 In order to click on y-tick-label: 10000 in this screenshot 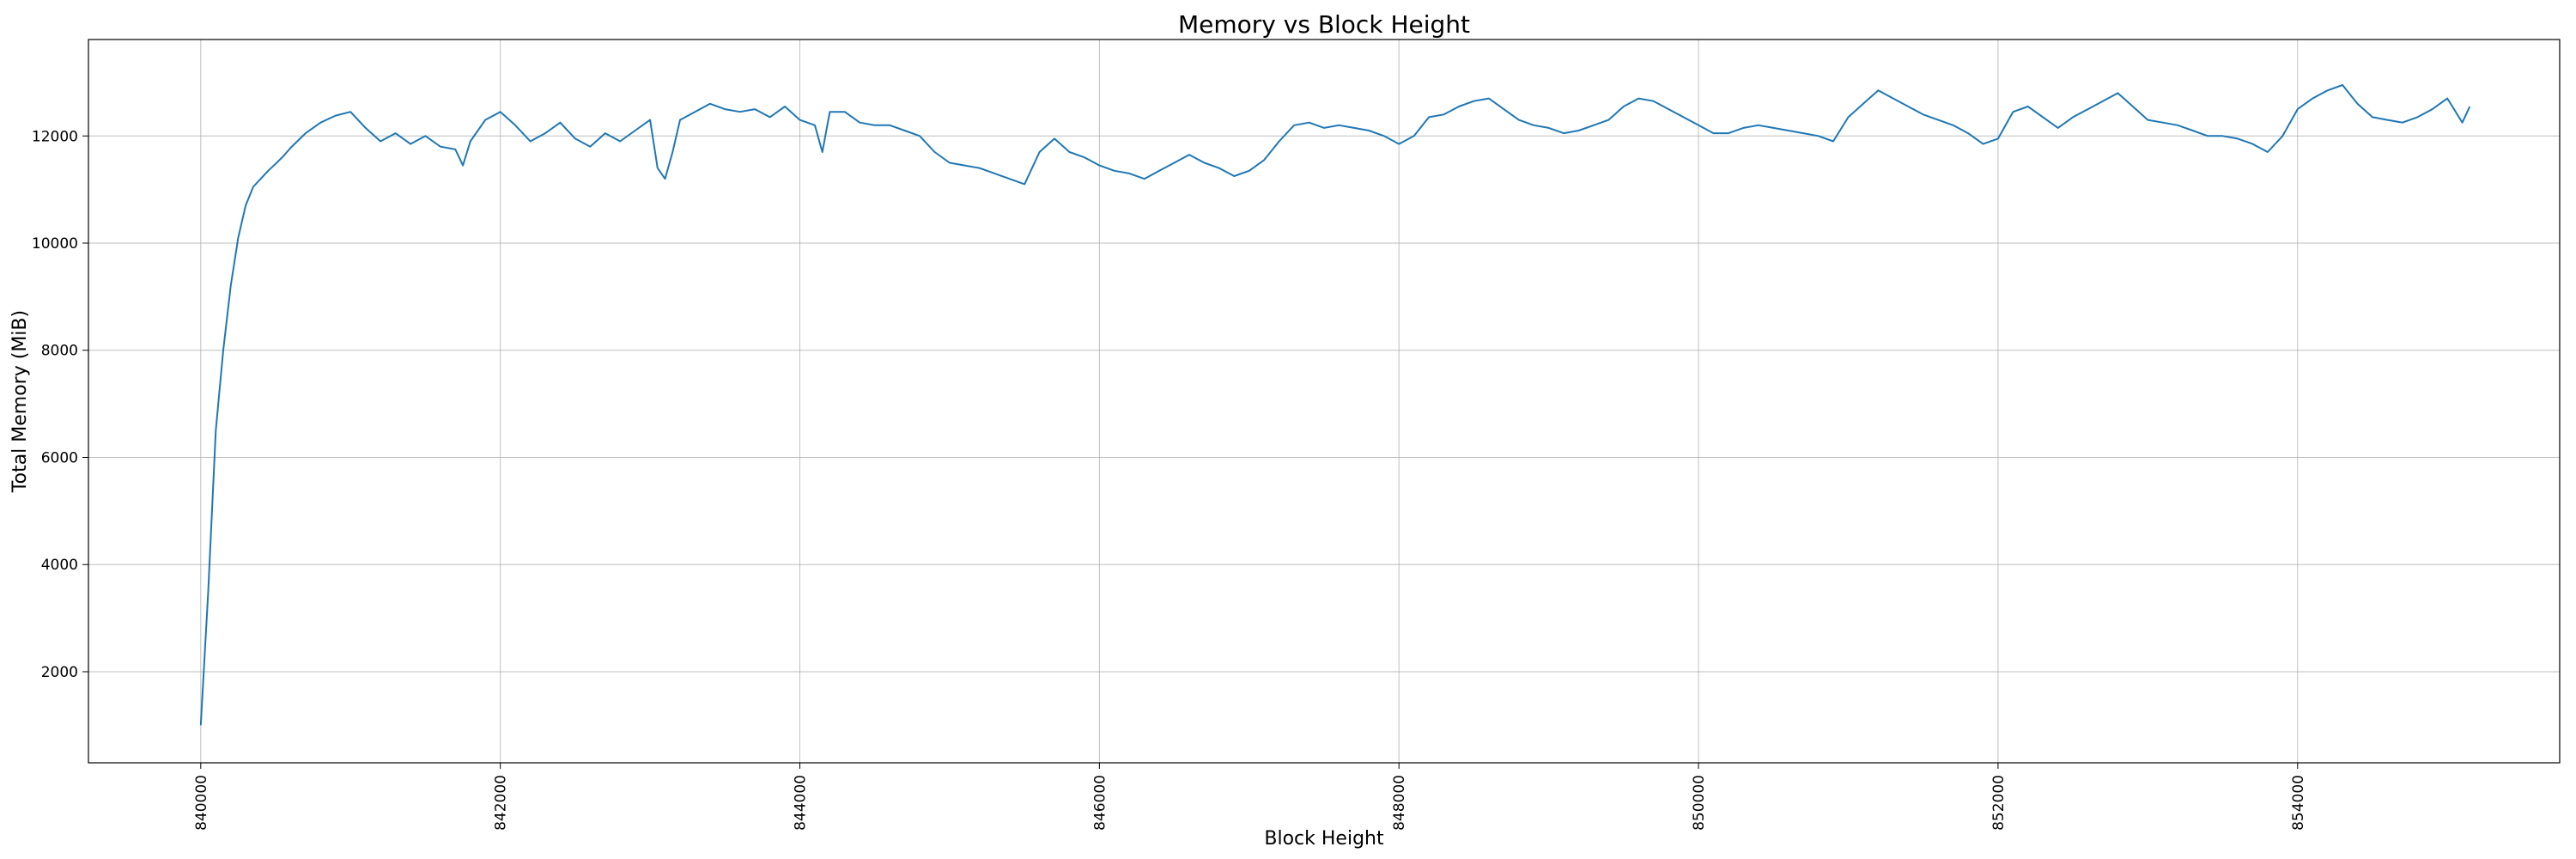, I will do `click(55, 244)`.